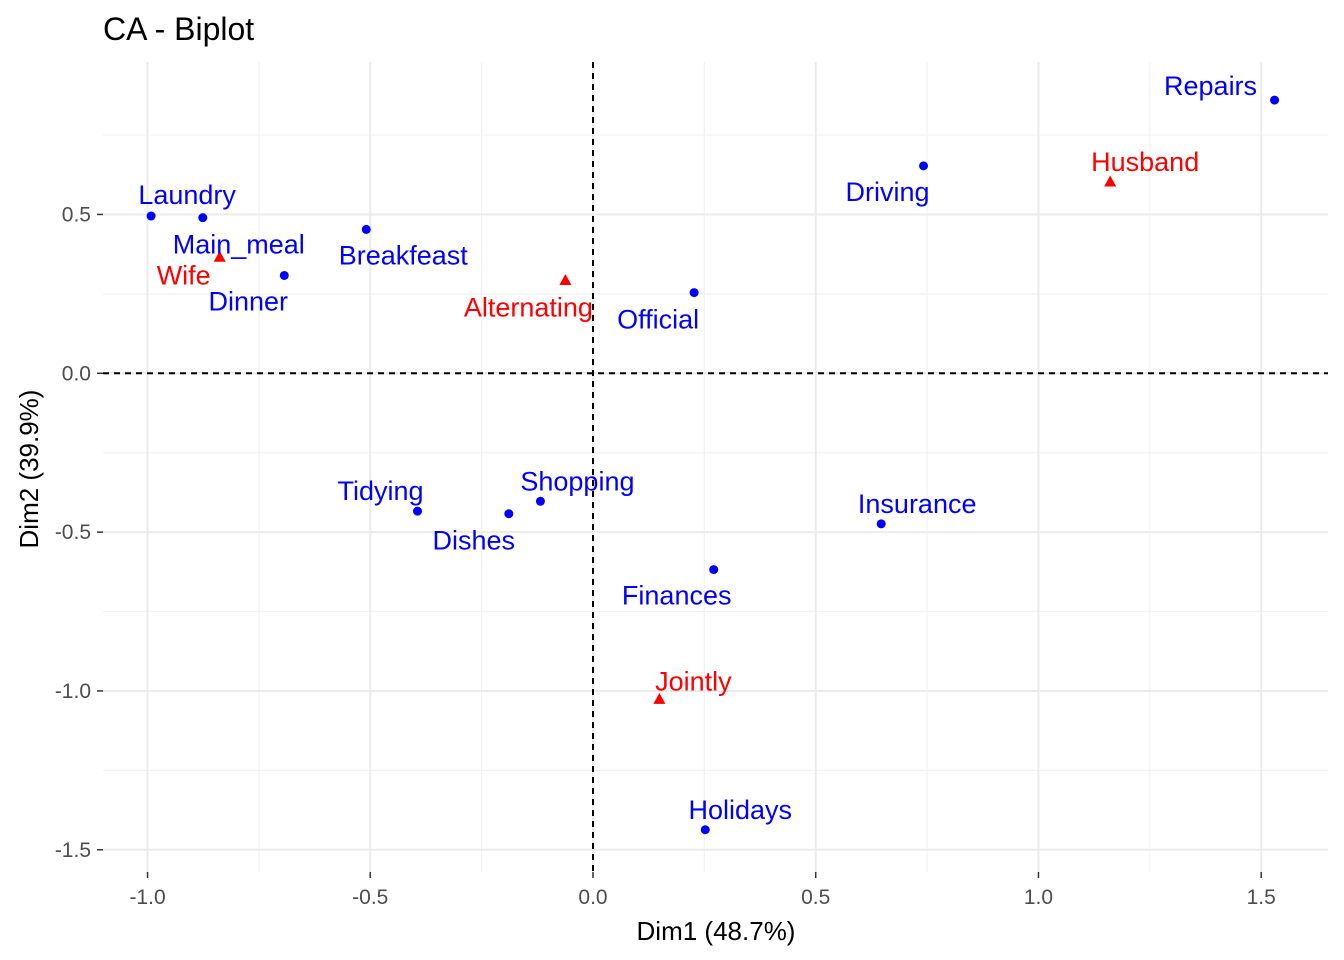 The image size is (1344, 960). What do you see at coordinates (1038, 897) in the screenshot?
I see `x-tick-label: 1.0` at bounding box center [1038, 897].